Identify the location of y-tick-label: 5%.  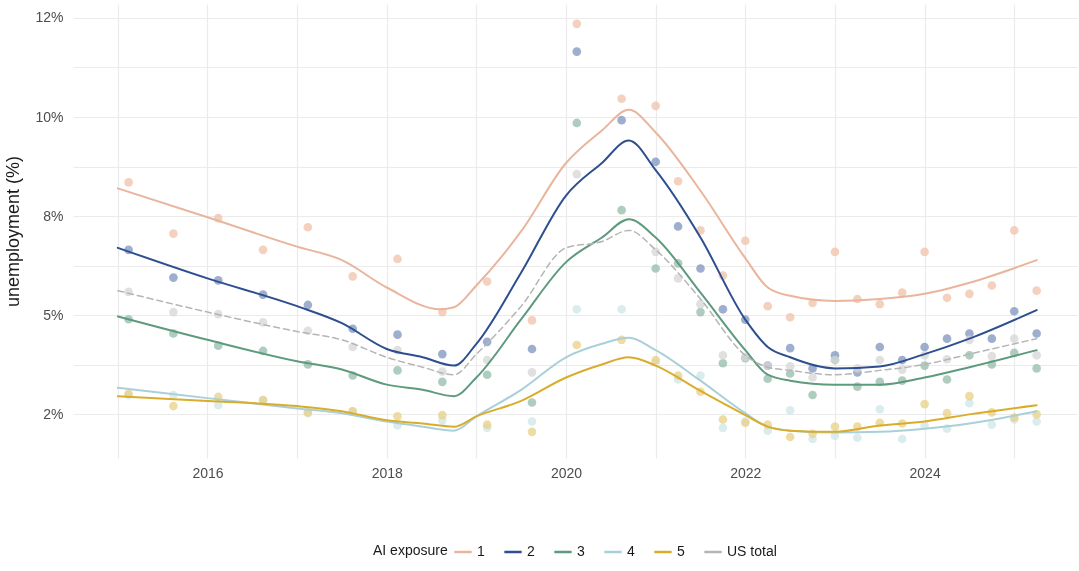
(53, 314).